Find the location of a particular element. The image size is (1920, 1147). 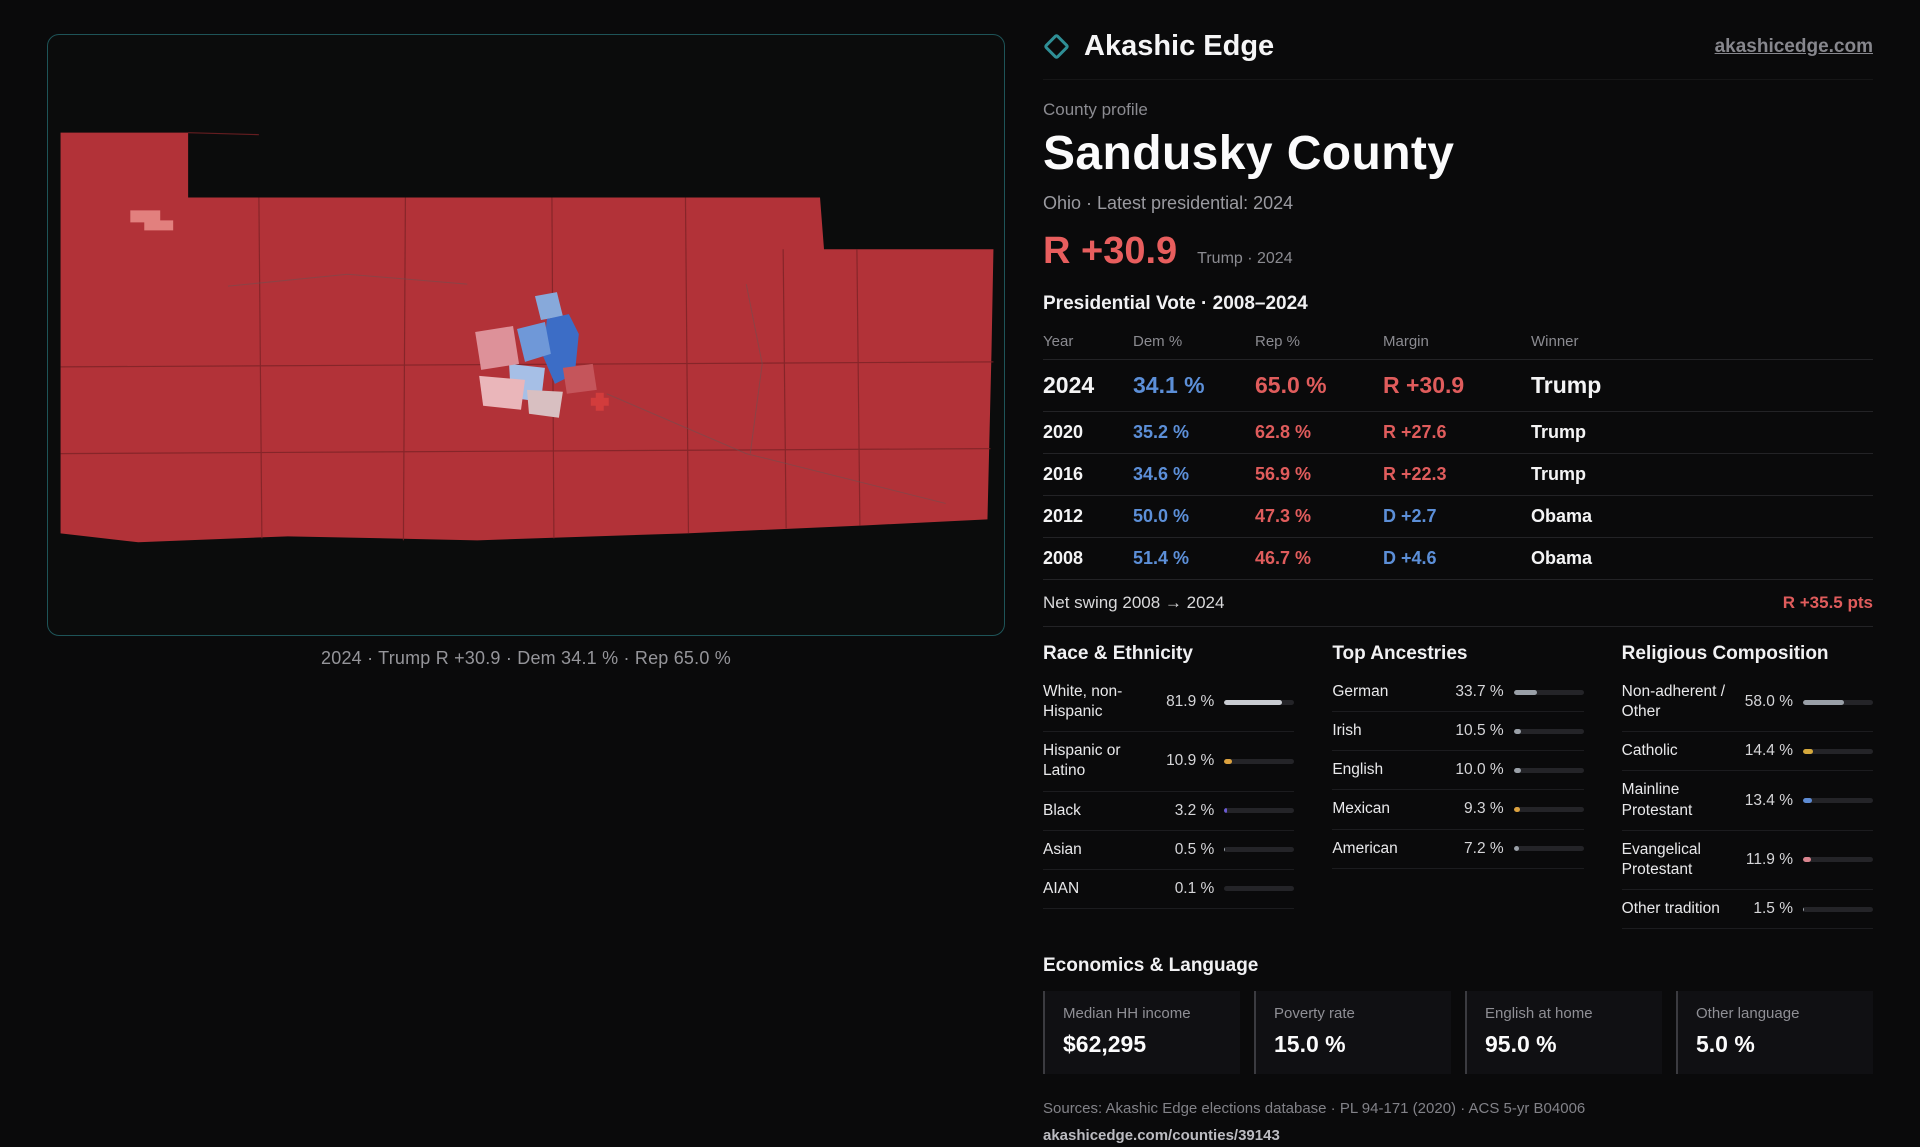

table-row: 2024 34.1 % 65.0 % R +30.9 Trump is located at coordinates (1458, 385).